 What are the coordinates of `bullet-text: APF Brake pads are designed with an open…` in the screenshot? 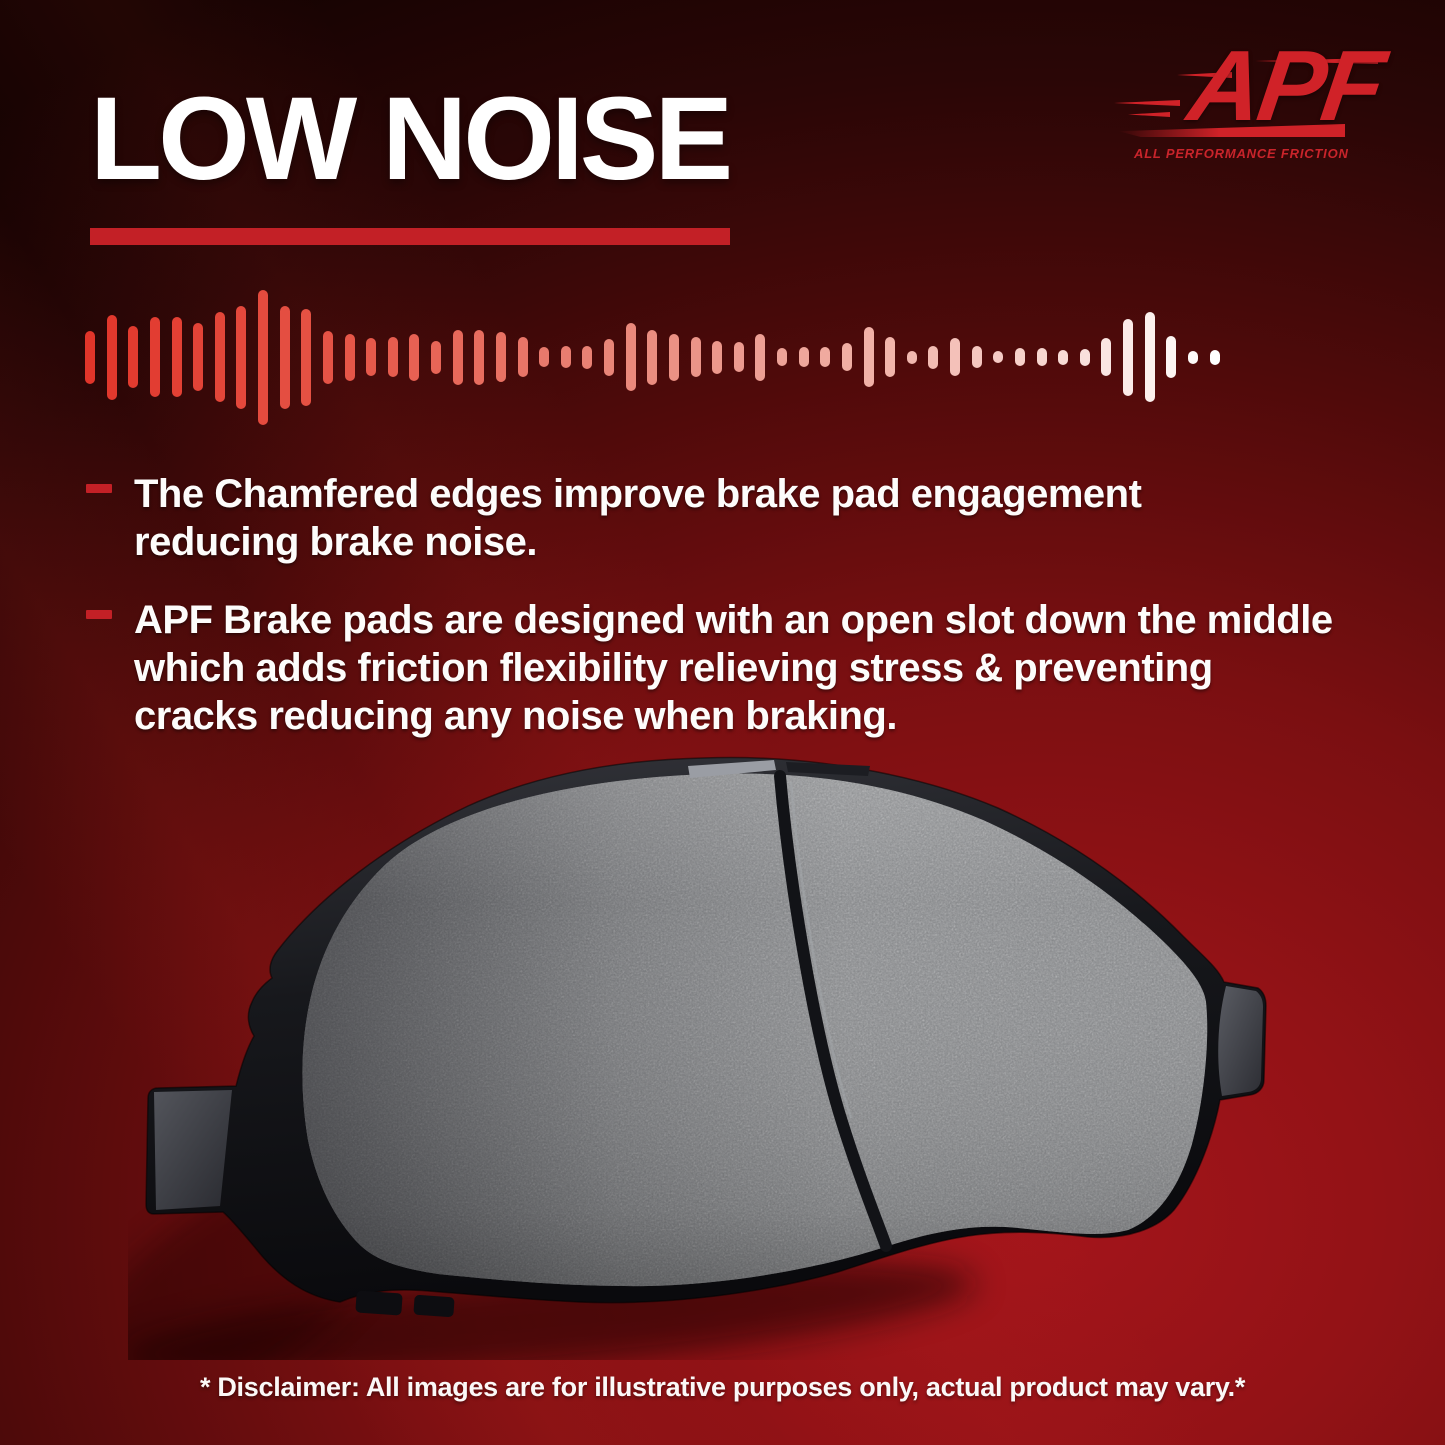 It's located at (733, 668).